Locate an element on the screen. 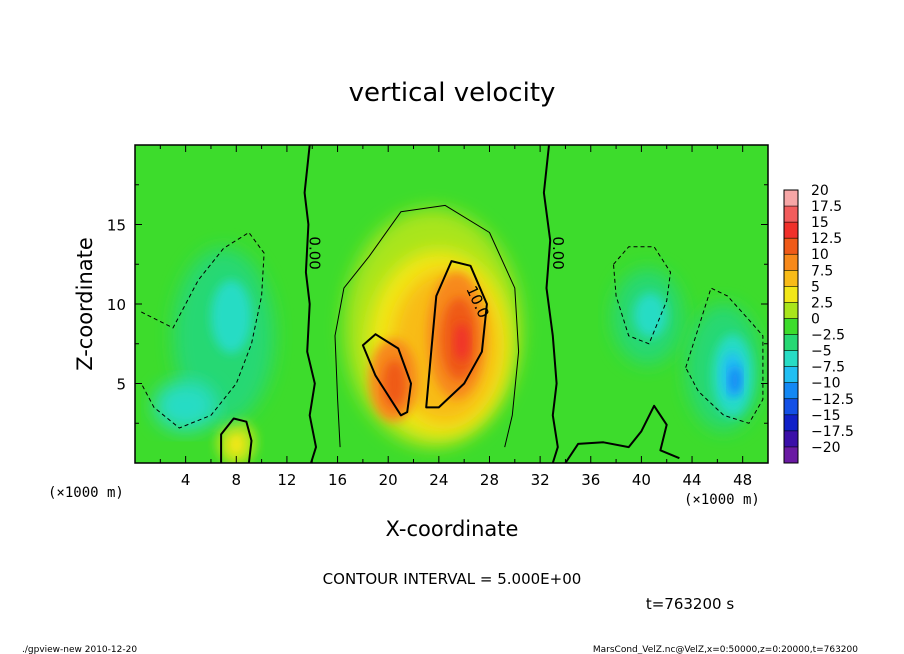 The width and height of the screenshot is (904, 654). x-tick-label: 48 is located at coordinates (742, 480).